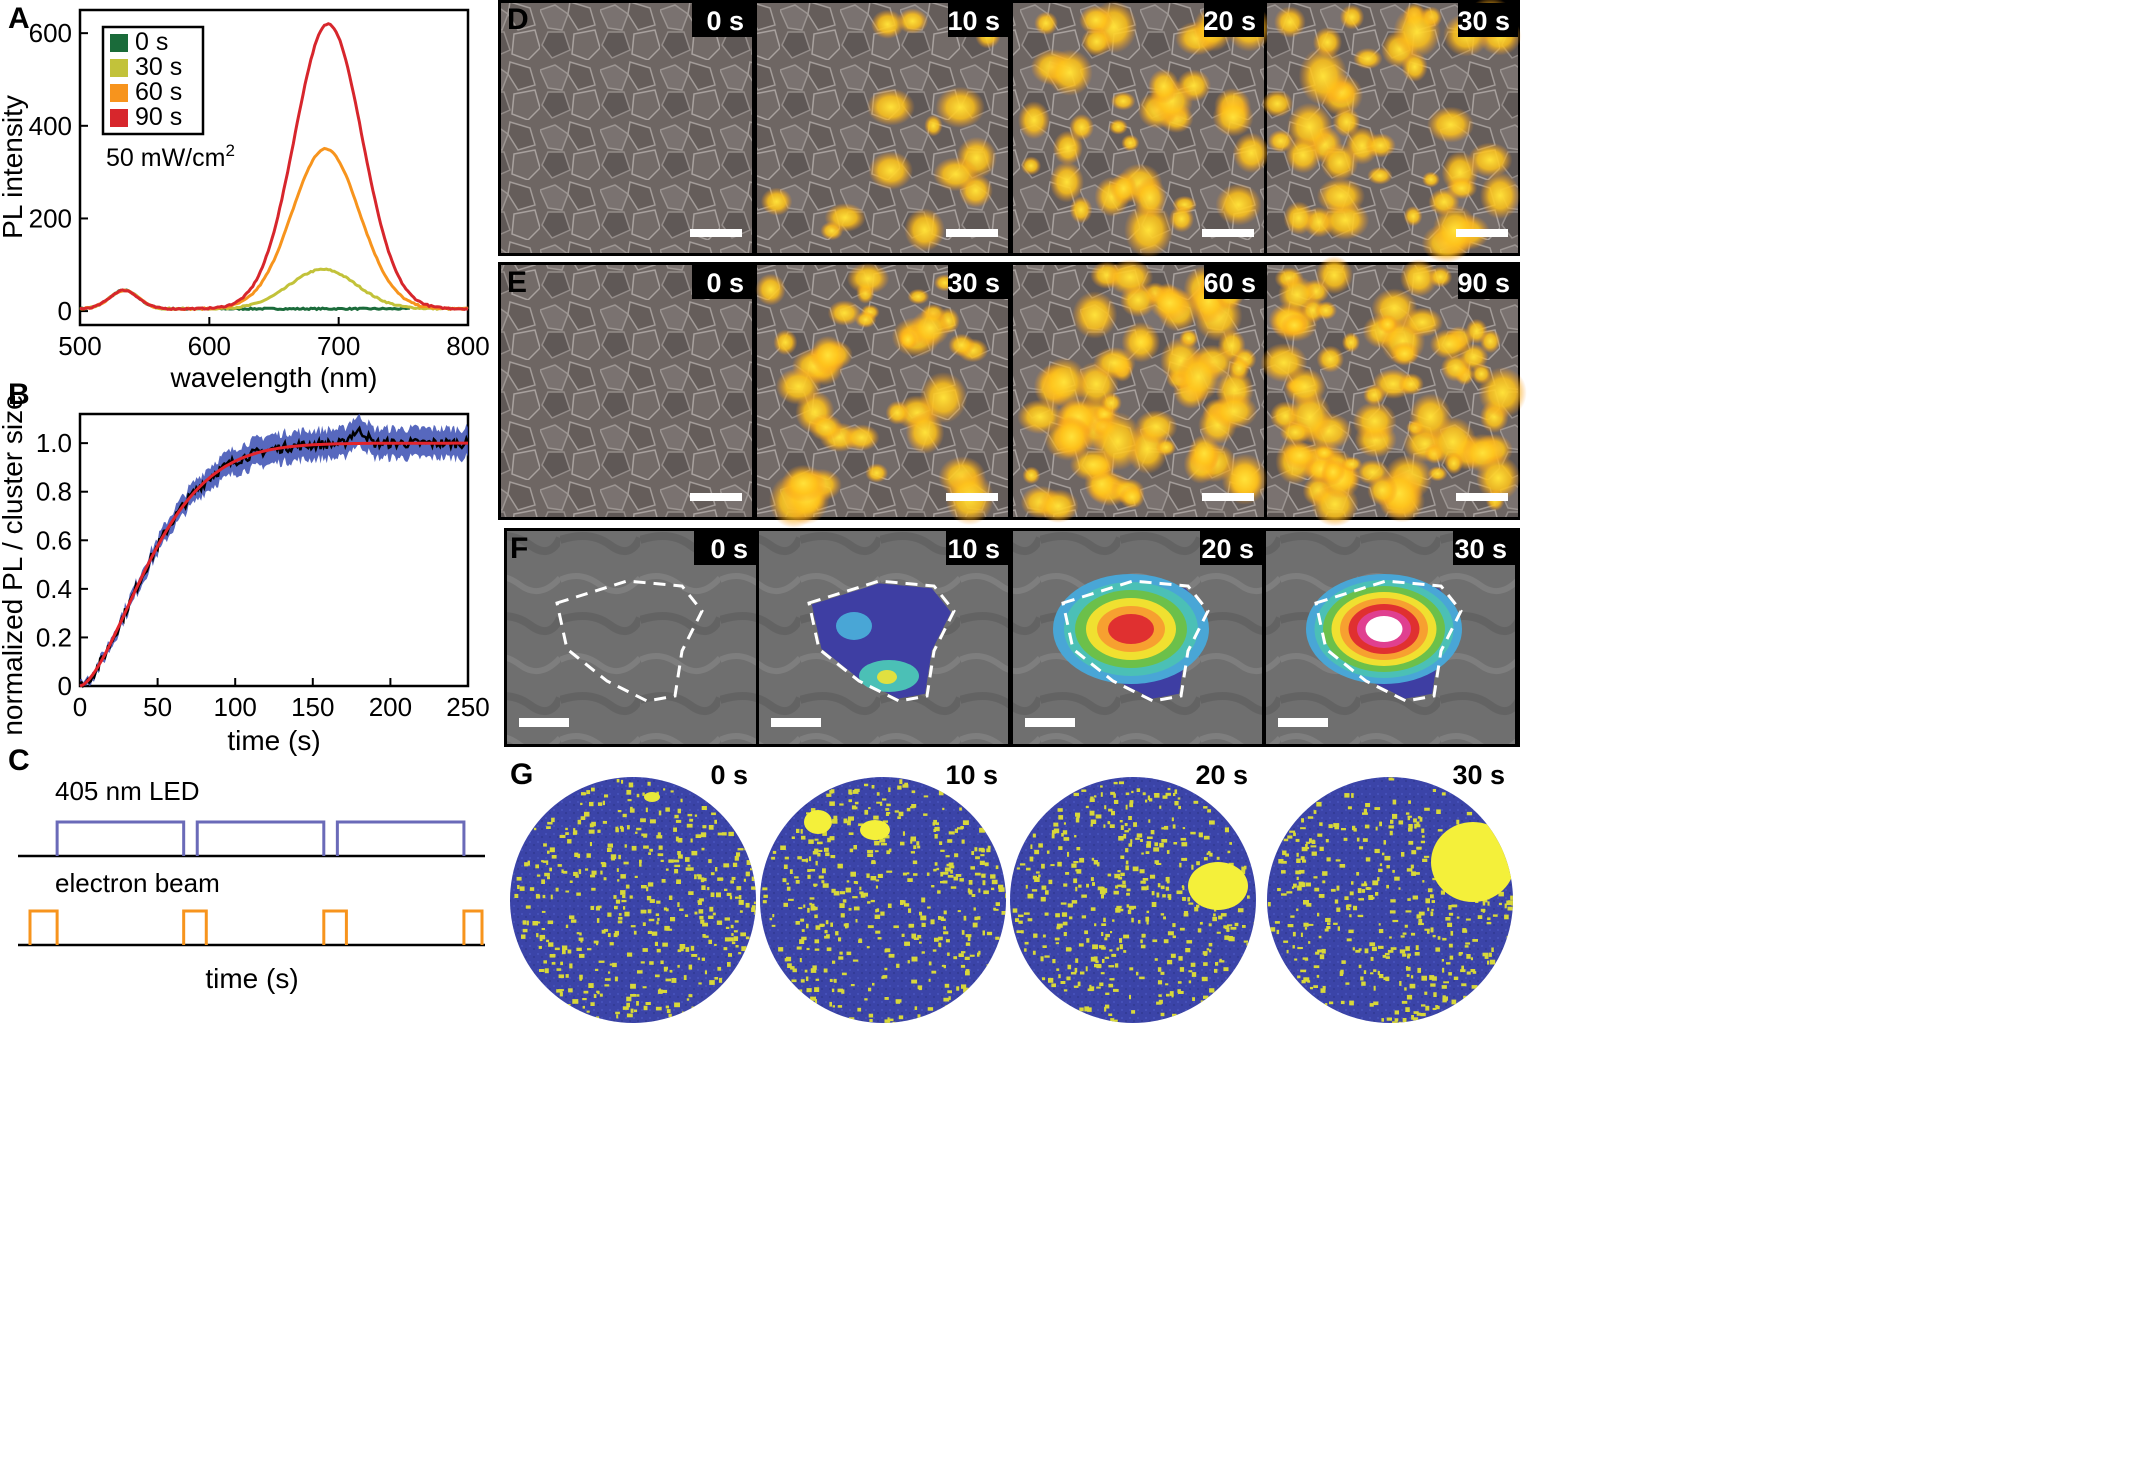  Describe the element at coordinates (631, 637) in the screenshot. I see `sem-closeup` at that location.